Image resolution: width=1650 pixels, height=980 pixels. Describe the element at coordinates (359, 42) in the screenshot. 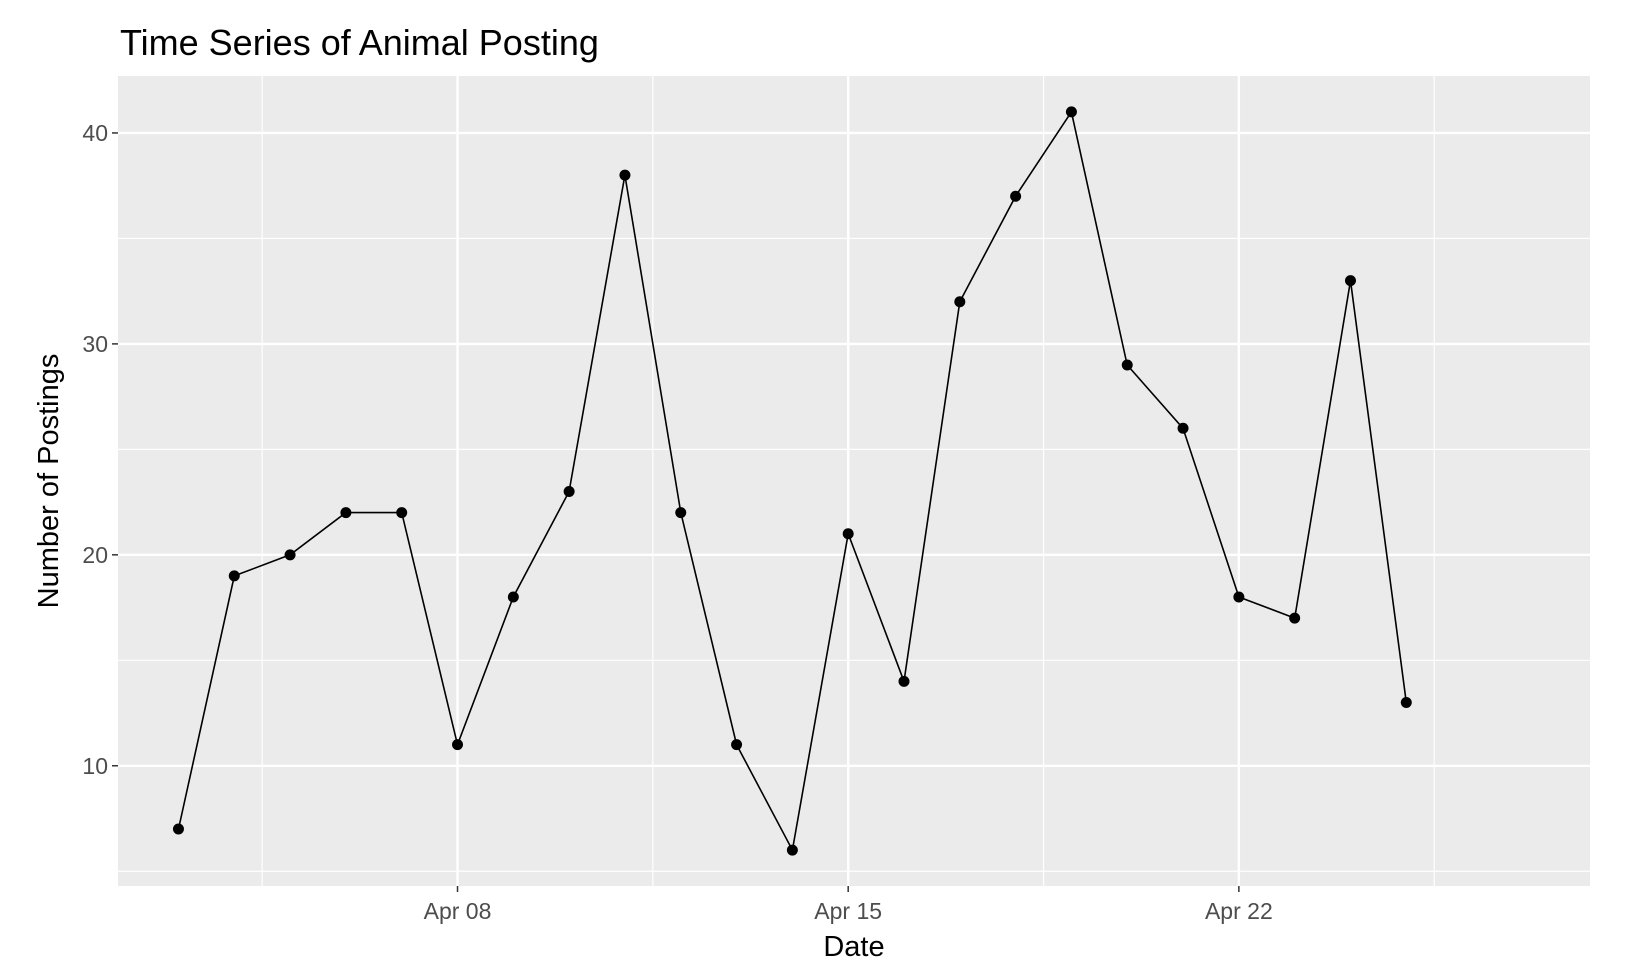

I see `chart-title: Time Series of Animal Posting` at that location.